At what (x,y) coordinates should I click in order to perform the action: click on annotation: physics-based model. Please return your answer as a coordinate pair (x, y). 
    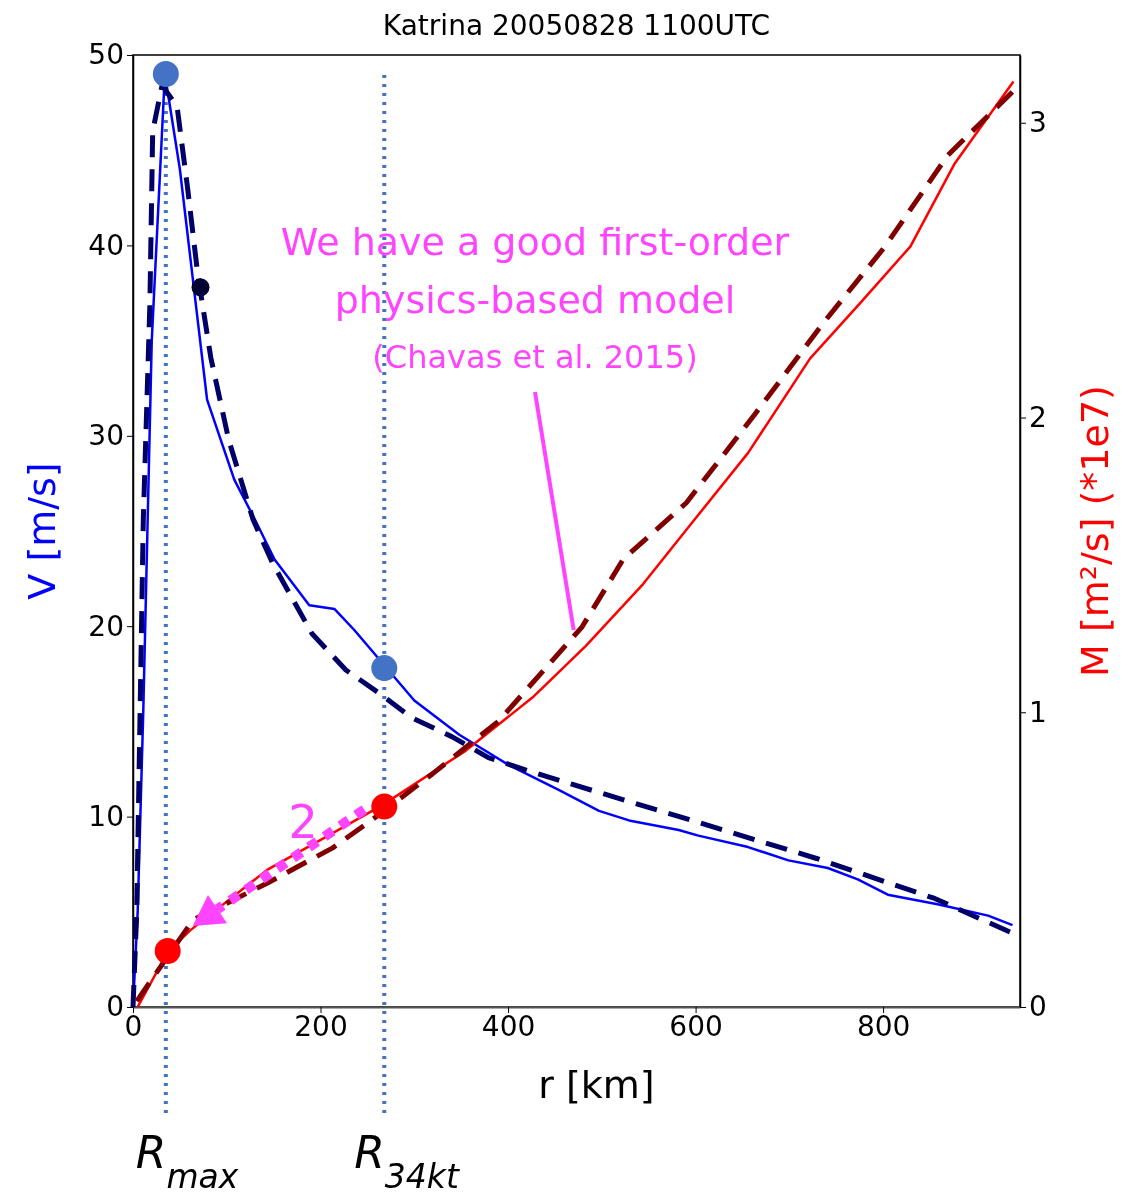
    Looking at the image, I should click on (535, 300).